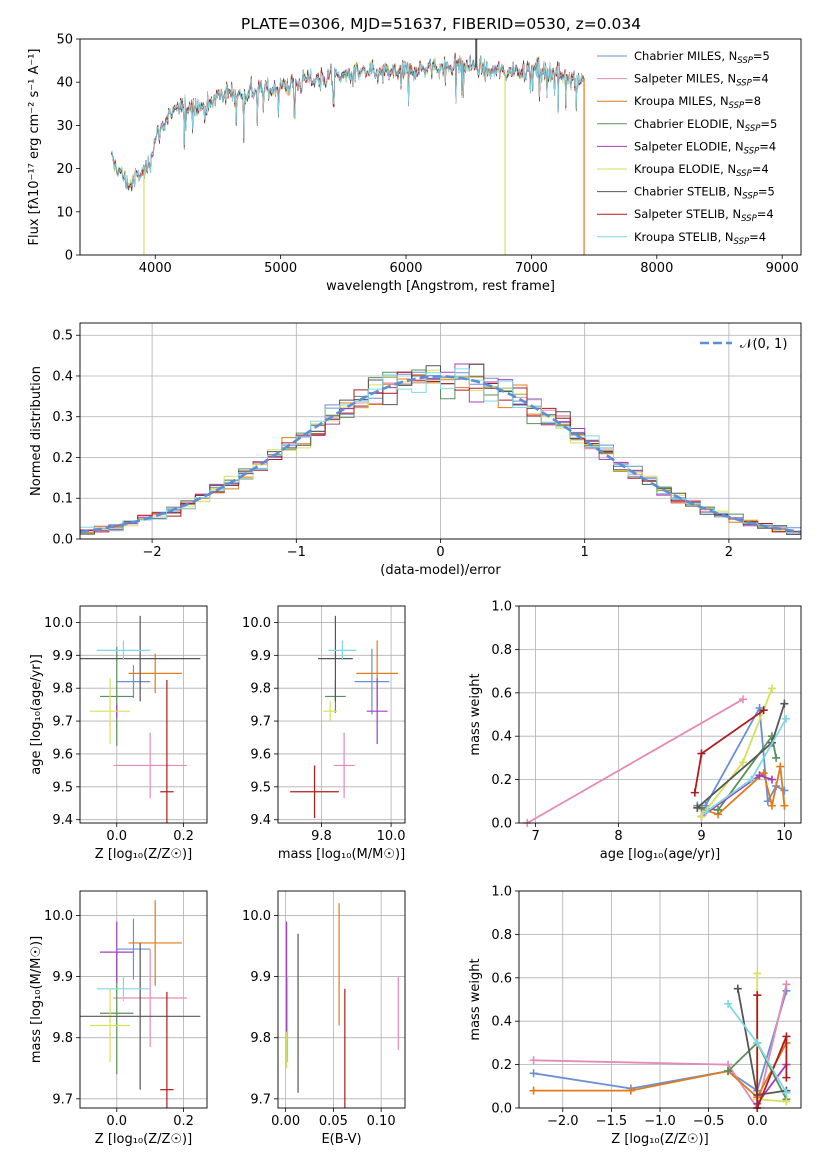  What do you see at coordinates (155, 268) in the screenshot?
I see `spectrum-xtick-label: 4000` at bounding box center [155, 268].